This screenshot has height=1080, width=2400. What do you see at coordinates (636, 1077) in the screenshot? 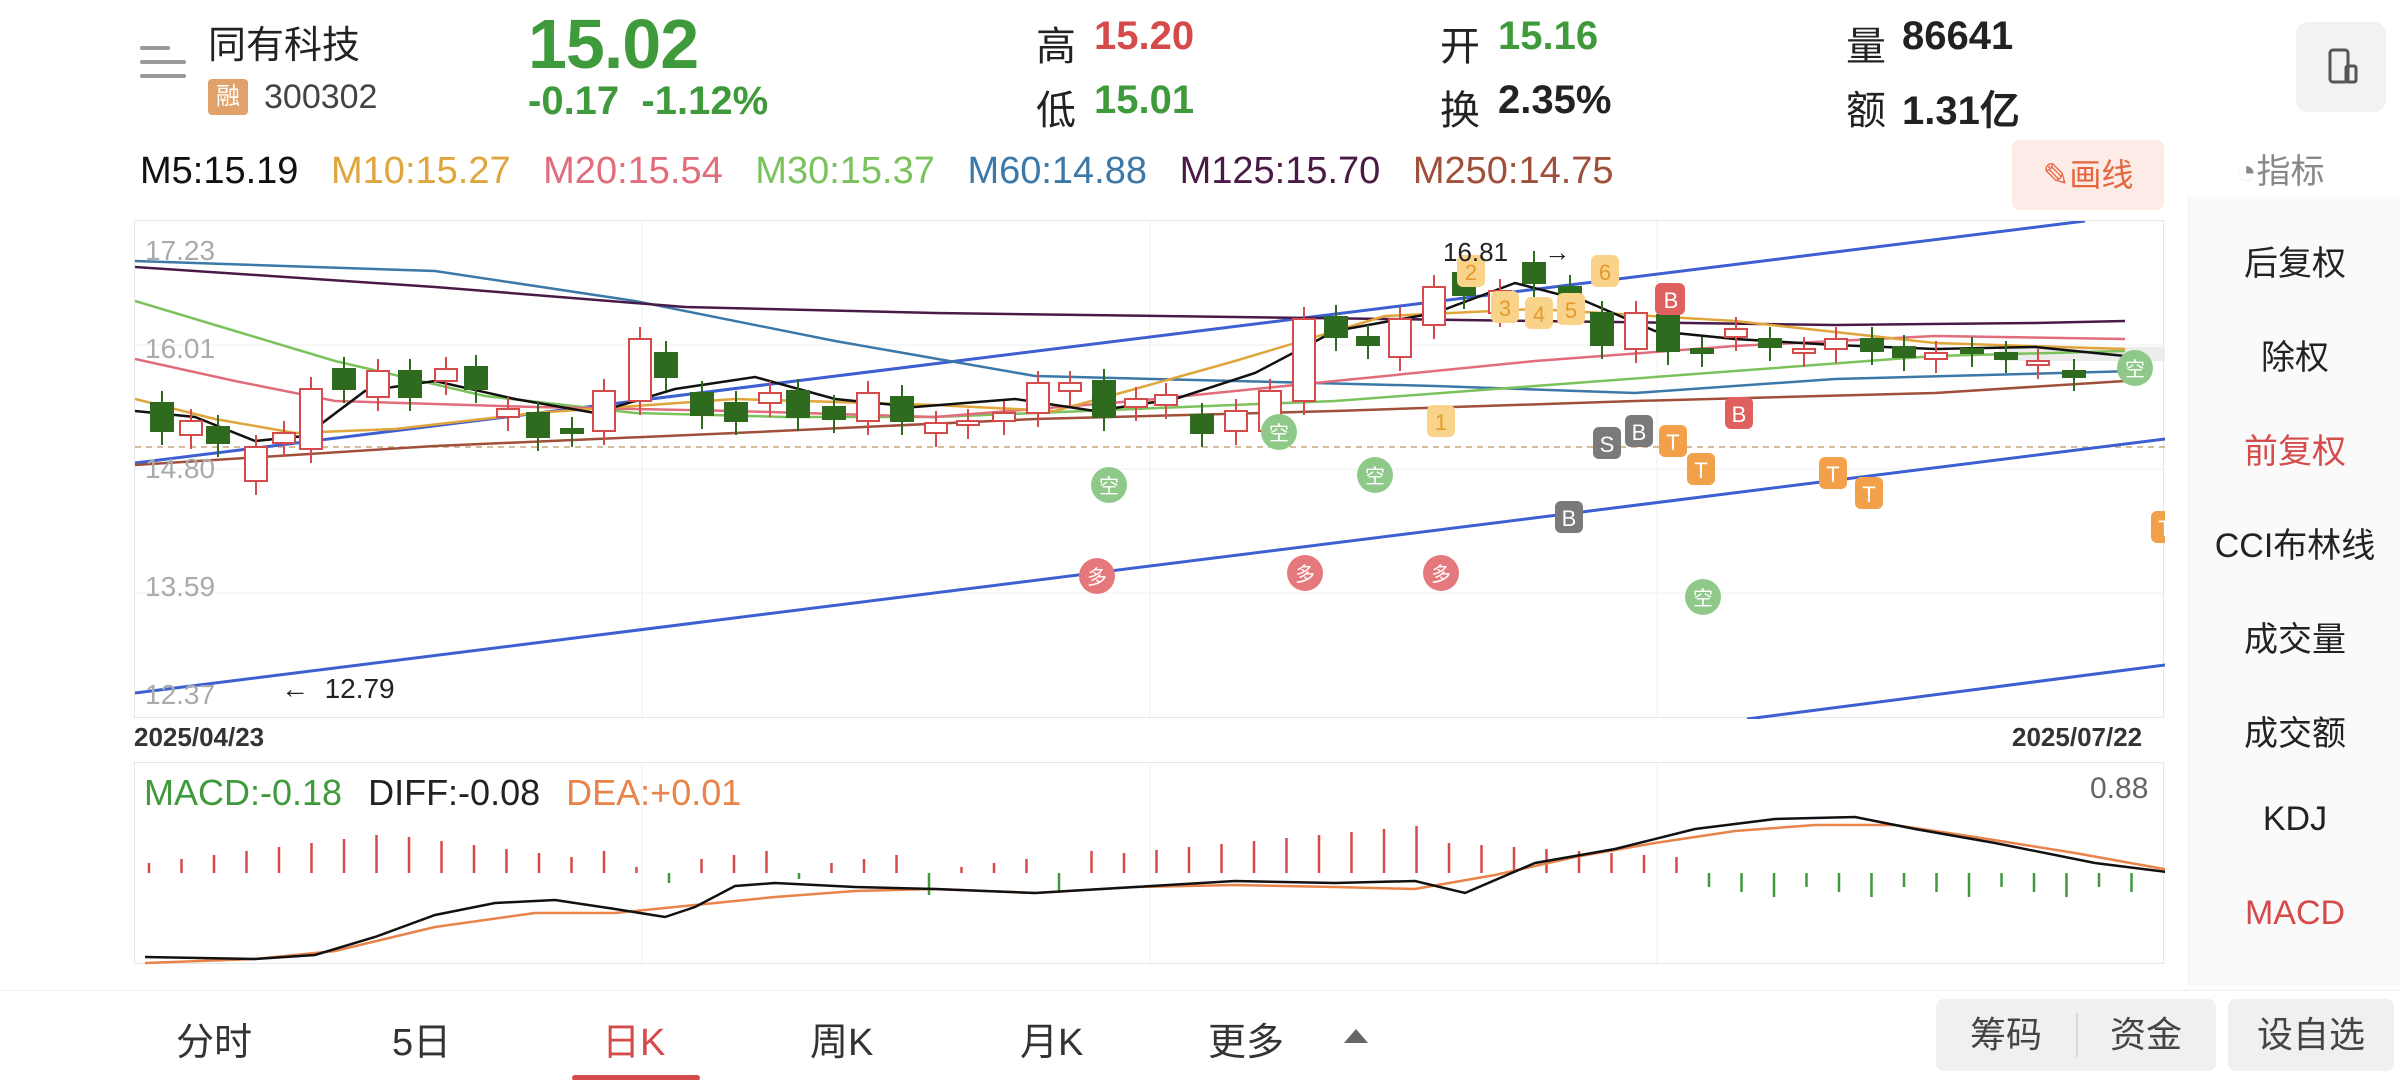
I see `active-tab-indicator` at bounding box center [636, 1077].